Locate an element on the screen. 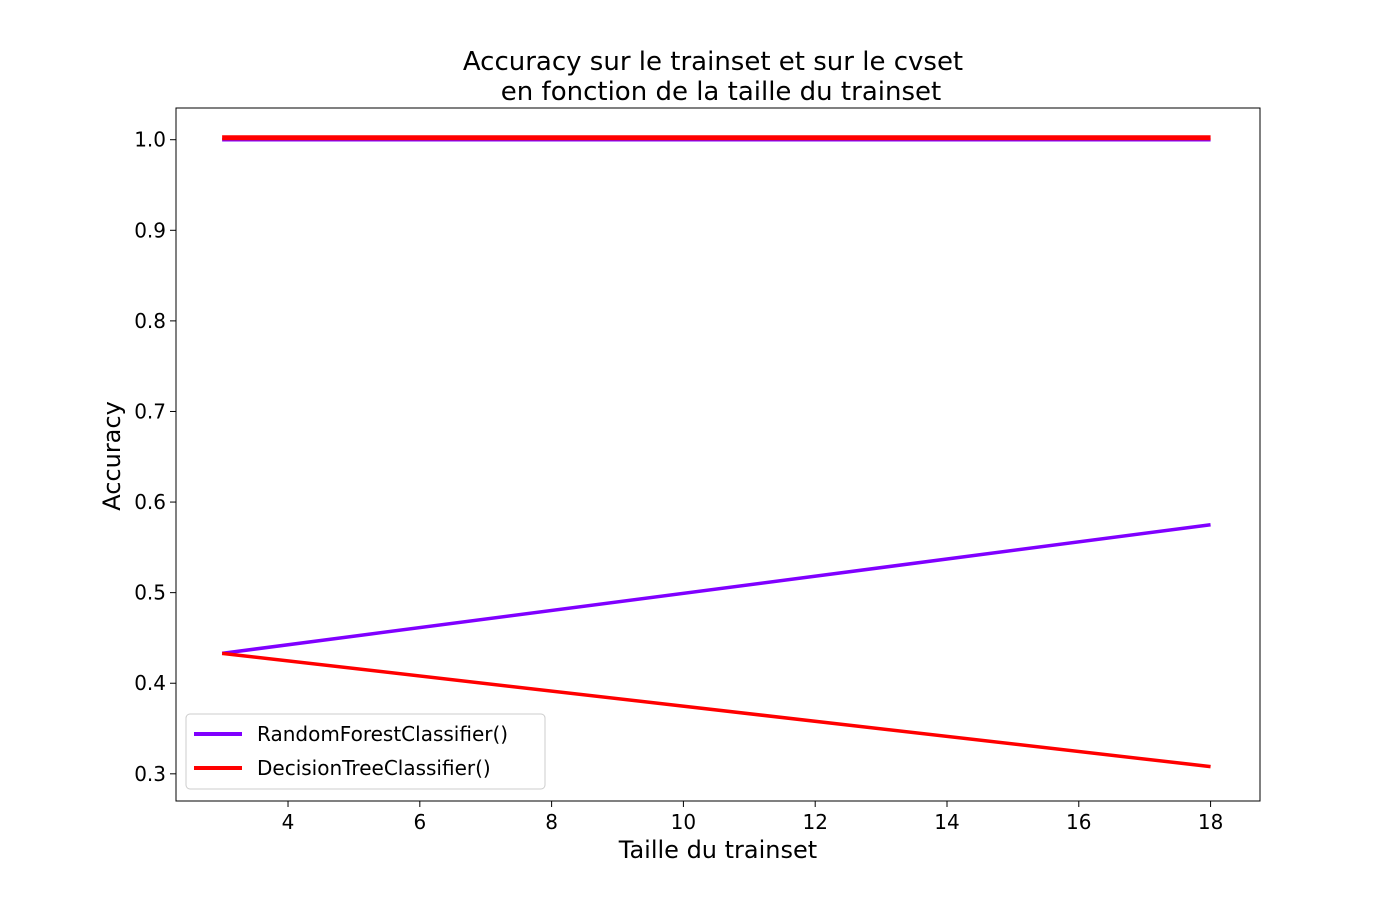 This screenshot has width=1400, height=900. legend-label: DecisionTreeClassifier() is located at coordinates (374, 768).